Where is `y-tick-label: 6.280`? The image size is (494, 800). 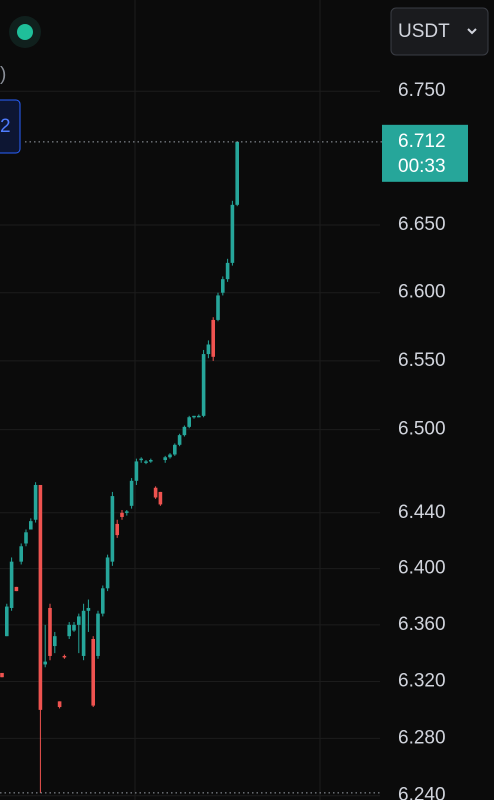 y-tick-label: 6.280 is located at coordinates (422, 737).